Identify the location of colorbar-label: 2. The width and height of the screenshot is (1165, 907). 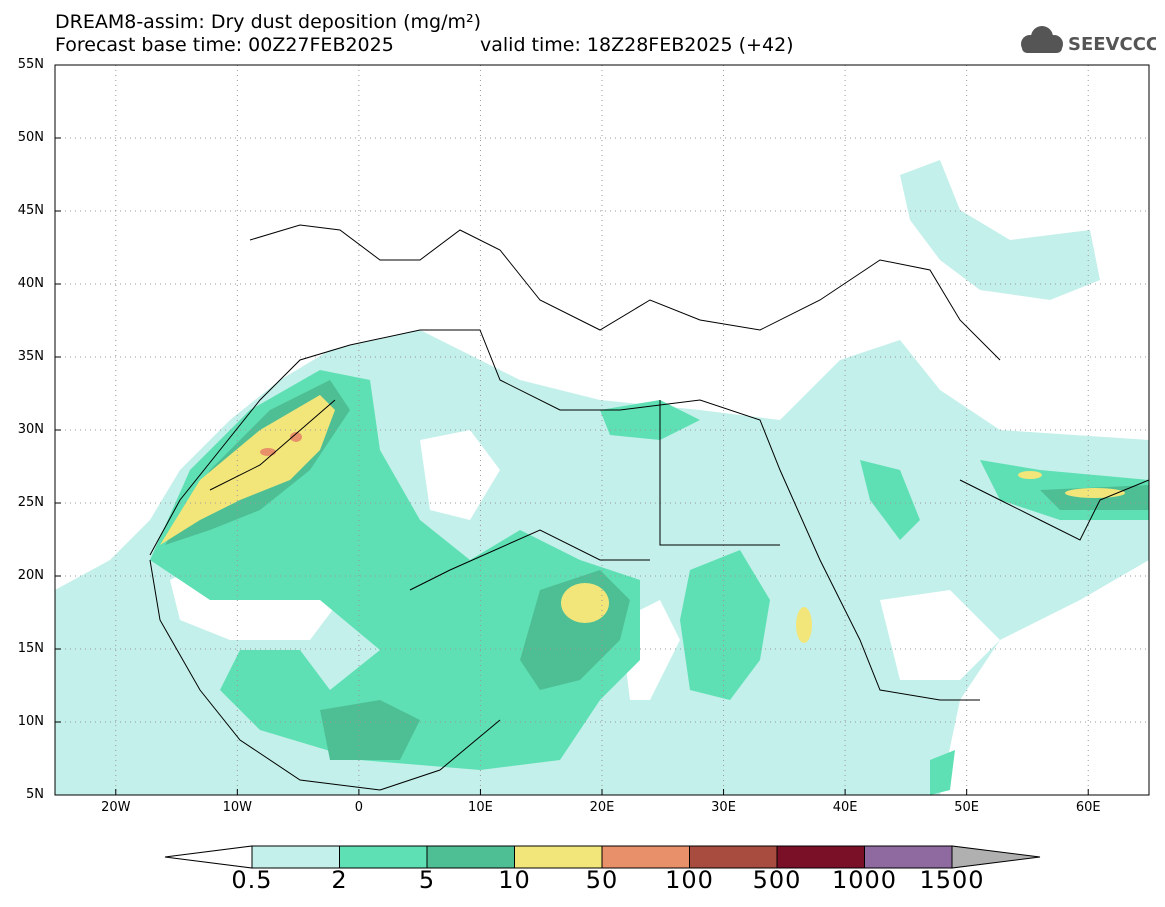
(339, 880).